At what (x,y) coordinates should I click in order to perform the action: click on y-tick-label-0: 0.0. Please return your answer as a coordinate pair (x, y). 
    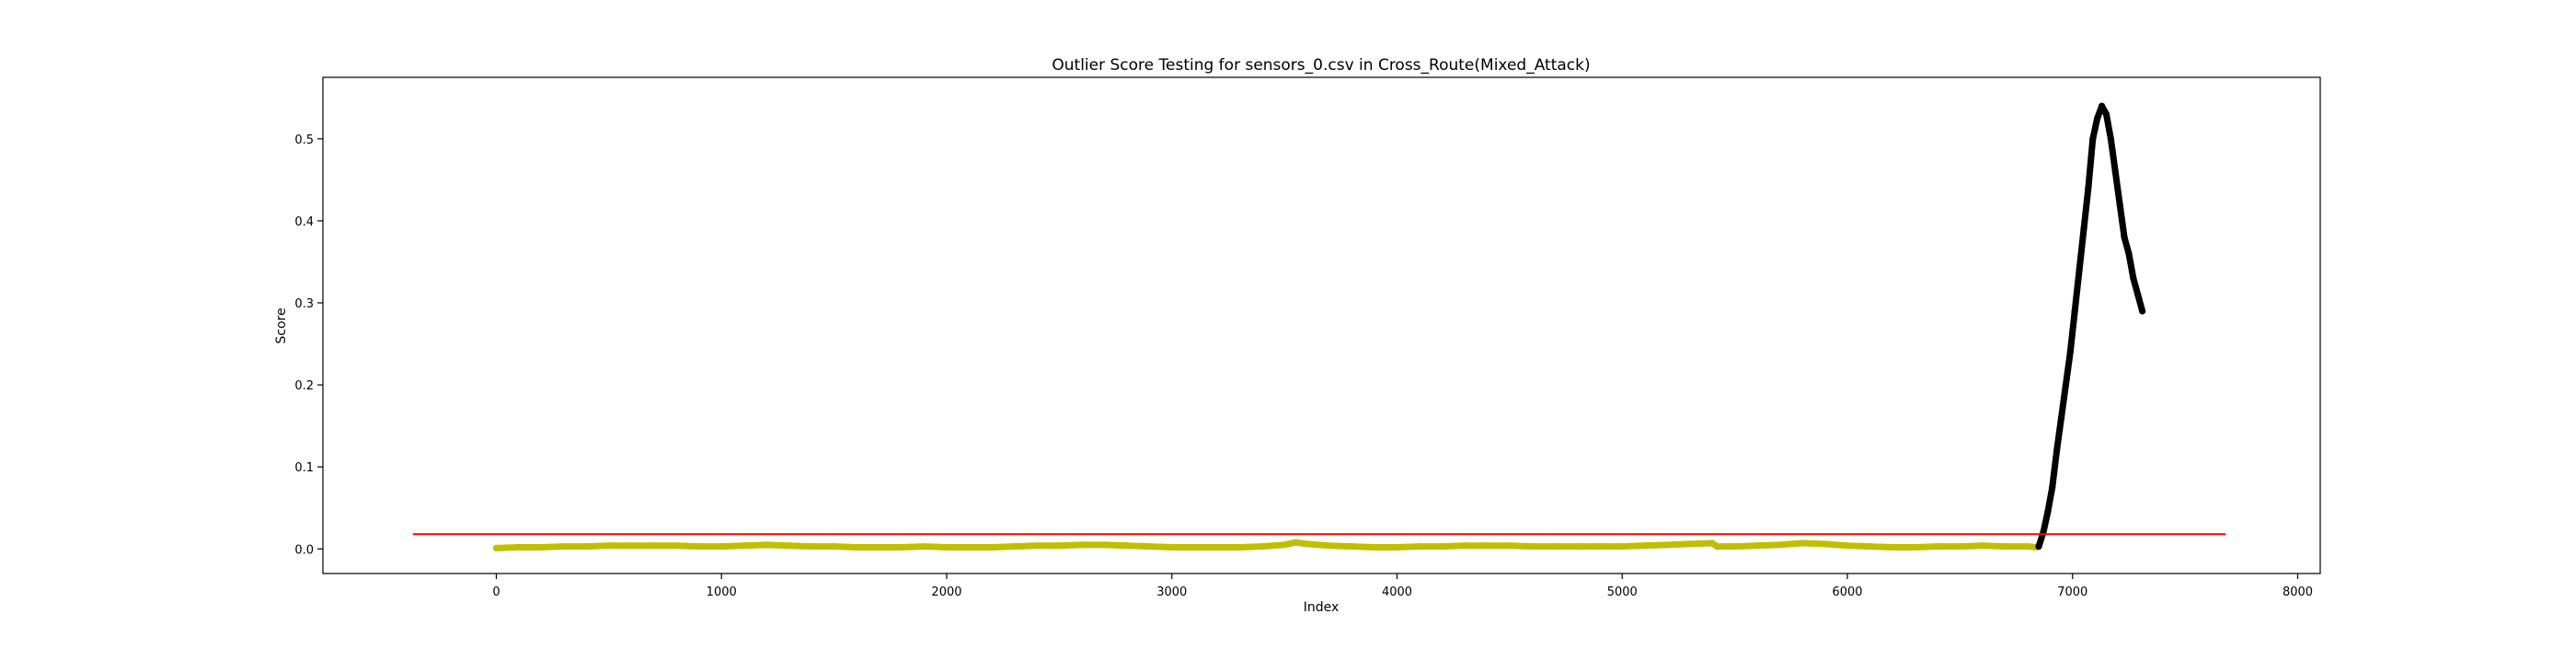
    Looking at the image, I should click on (304, 550).